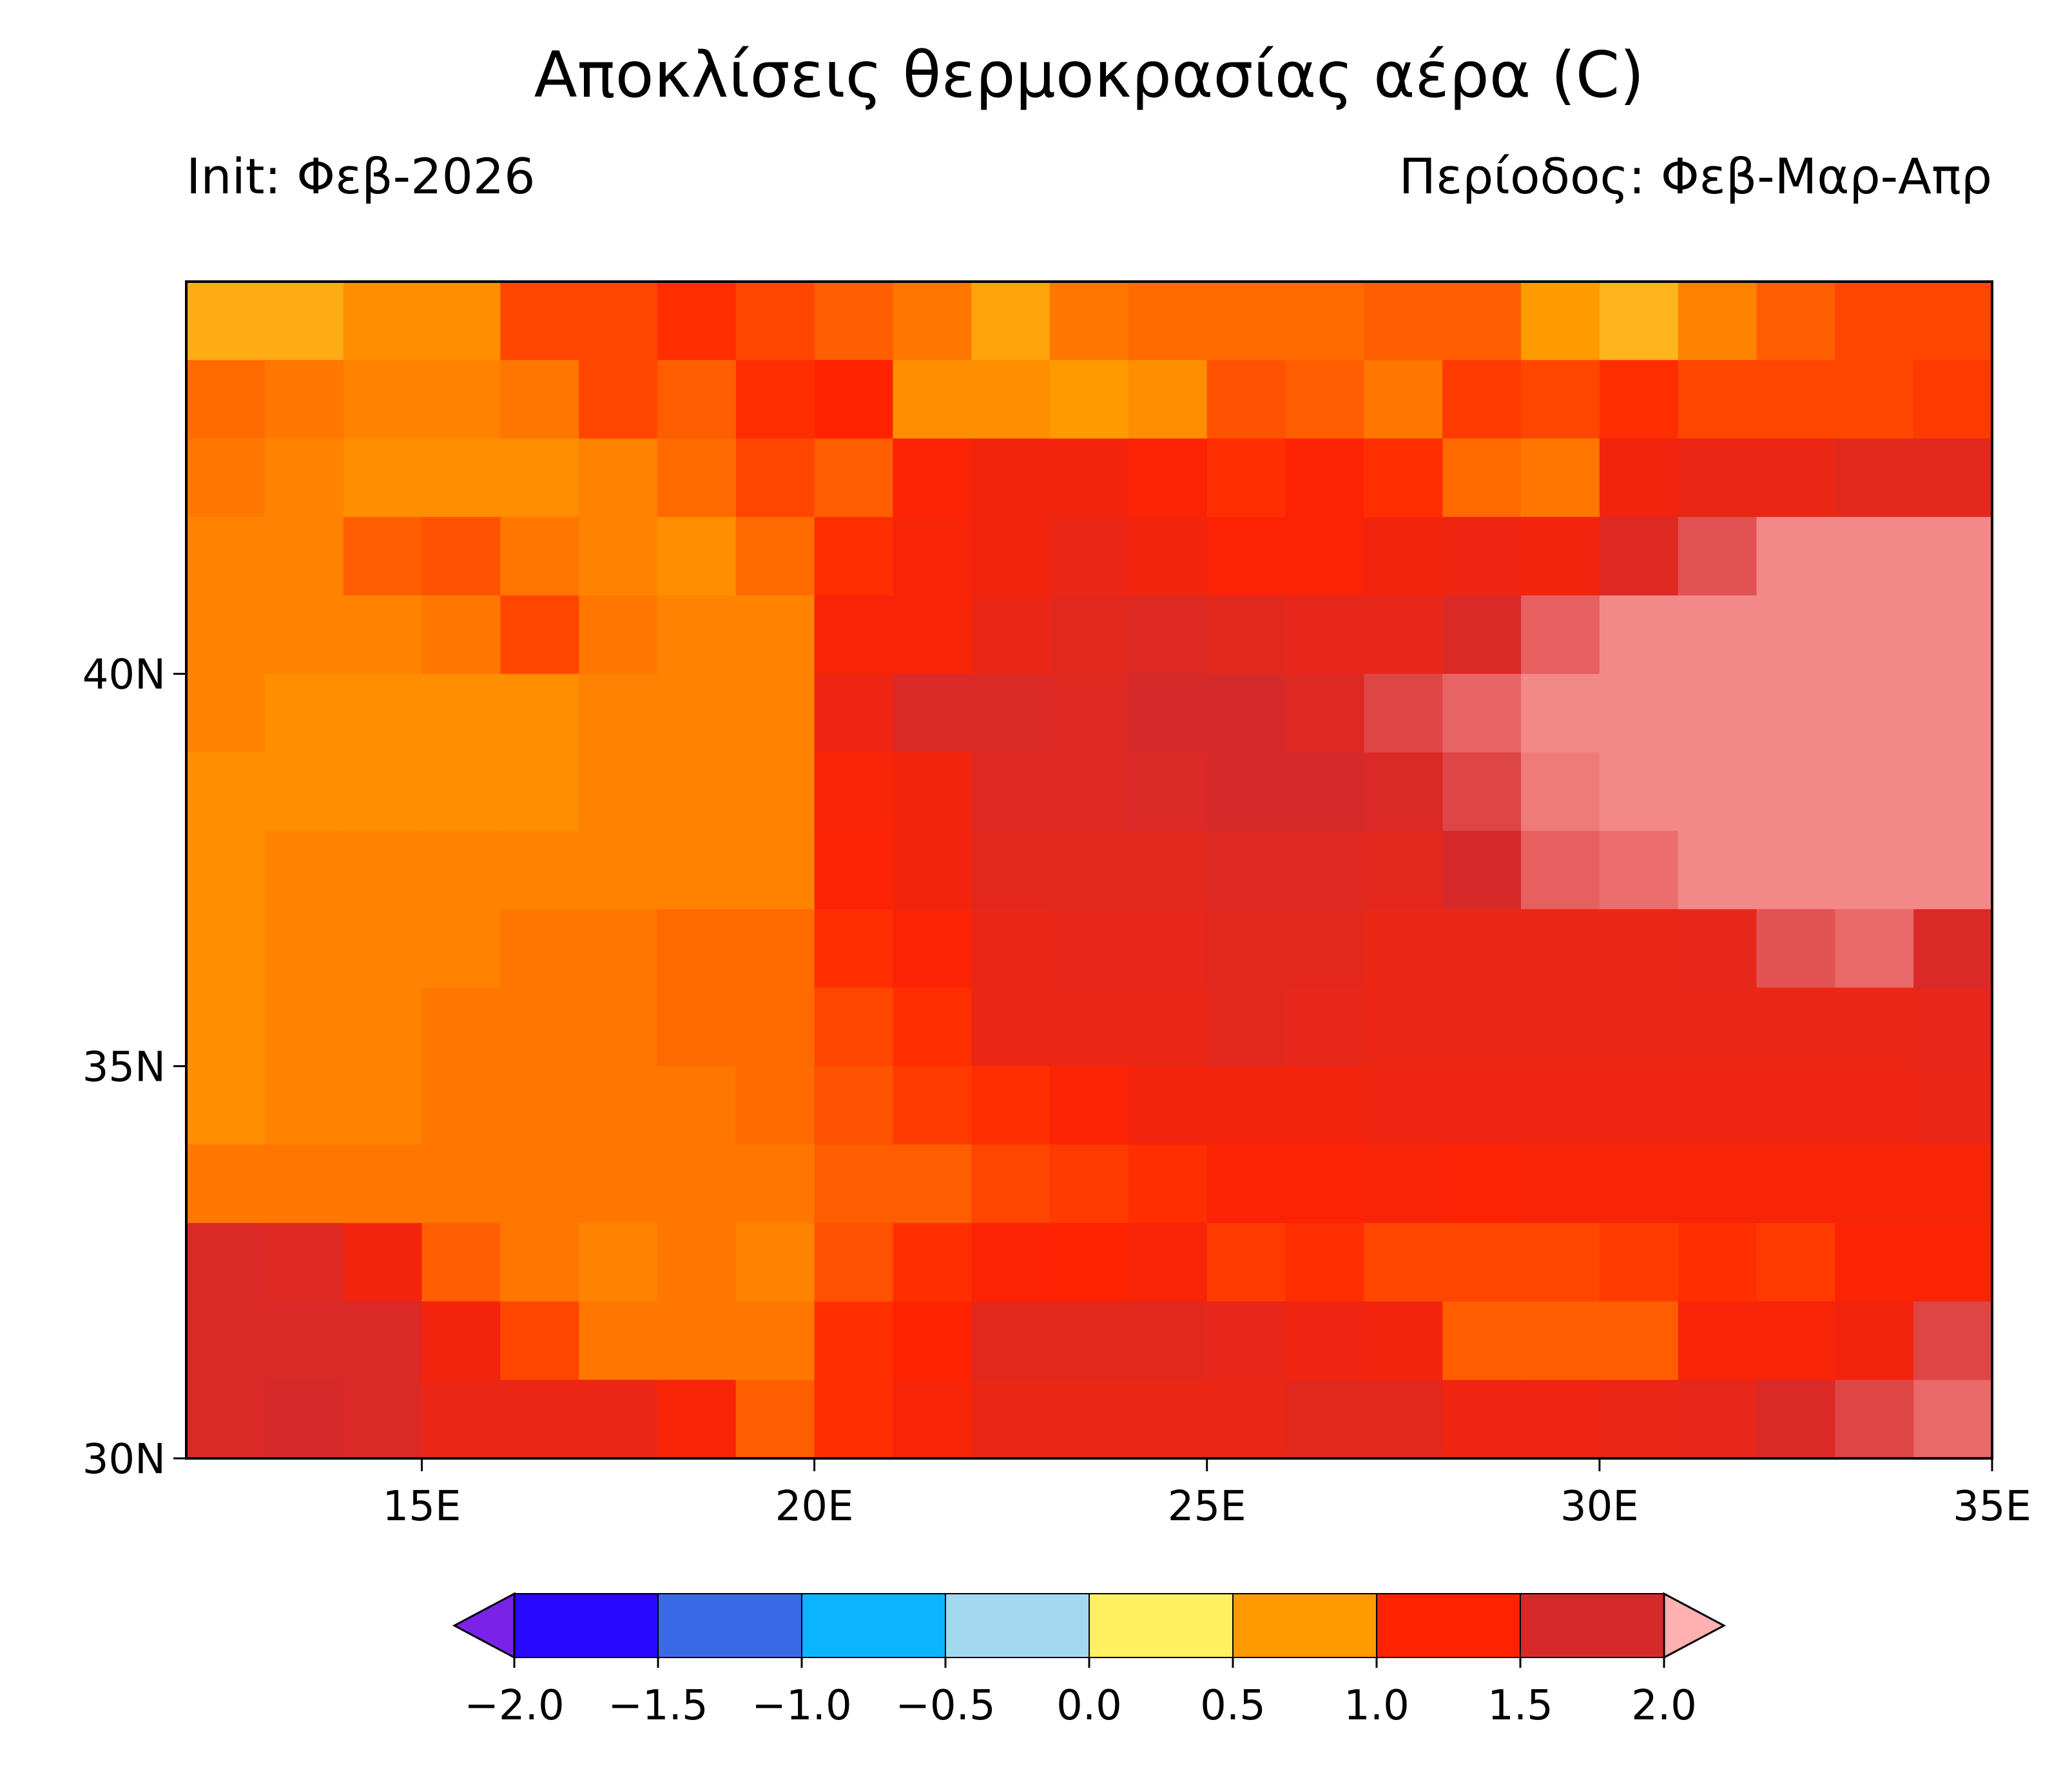  I want to click on subtitle-left: Init: Φεβ-2026, so click(361, 177).